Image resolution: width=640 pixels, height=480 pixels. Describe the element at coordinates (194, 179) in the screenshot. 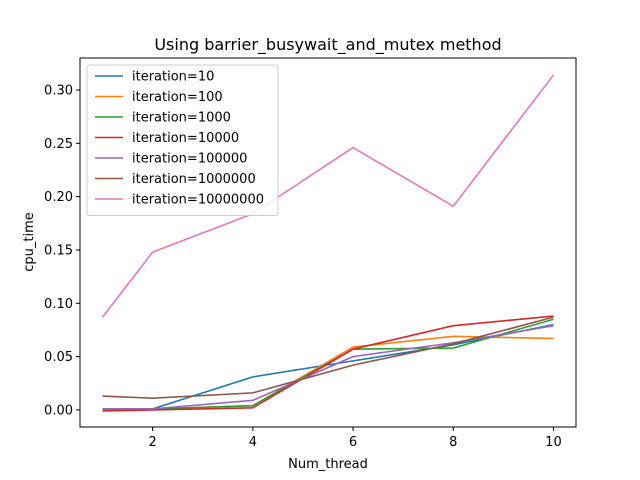

I see `legend-entry: iteration=1000000` at that location.